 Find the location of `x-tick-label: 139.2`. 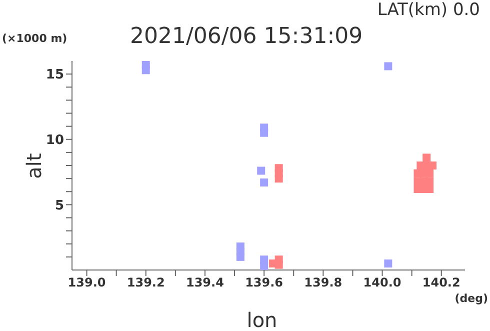

x-tick-label: 139.2 is located at coordinates (145, 283).